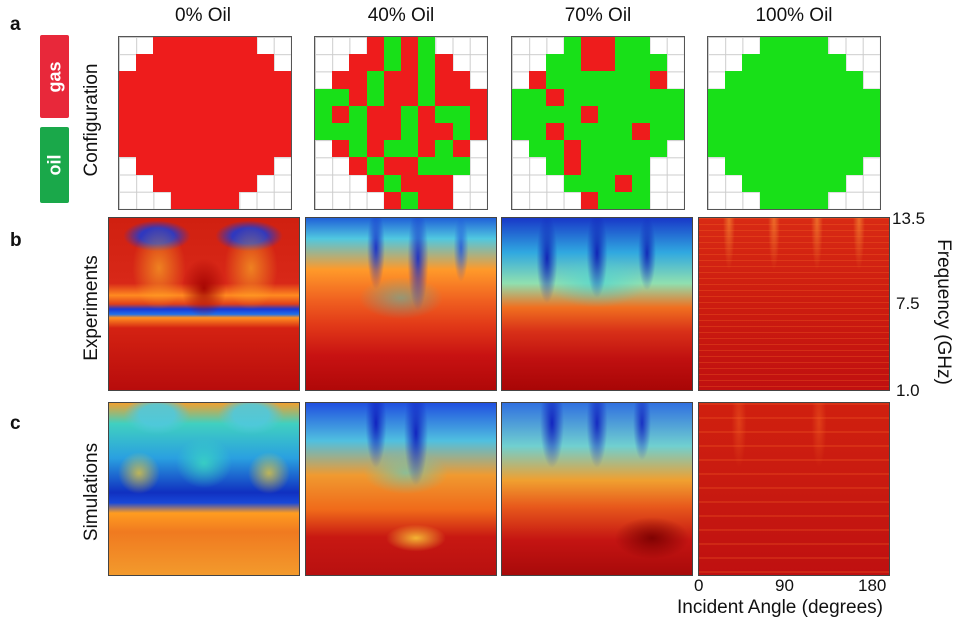 This screenshot has width=963, height=627. I want to click on frequency-tick-mid: 7.5, so click(908, 303).